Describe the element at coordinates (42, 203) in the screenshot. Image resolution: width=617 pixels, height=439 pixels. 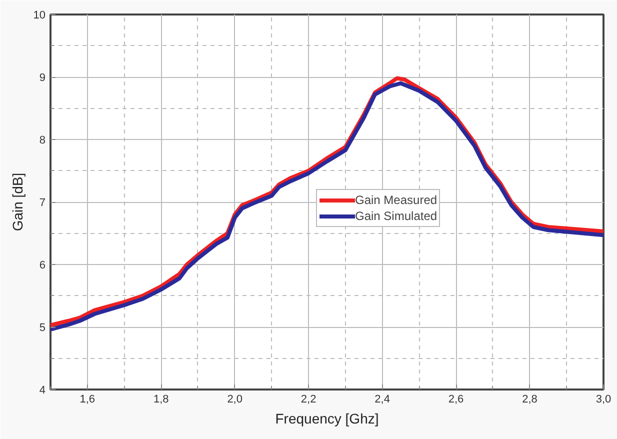
I see `y-tick-label: 7` at that location.